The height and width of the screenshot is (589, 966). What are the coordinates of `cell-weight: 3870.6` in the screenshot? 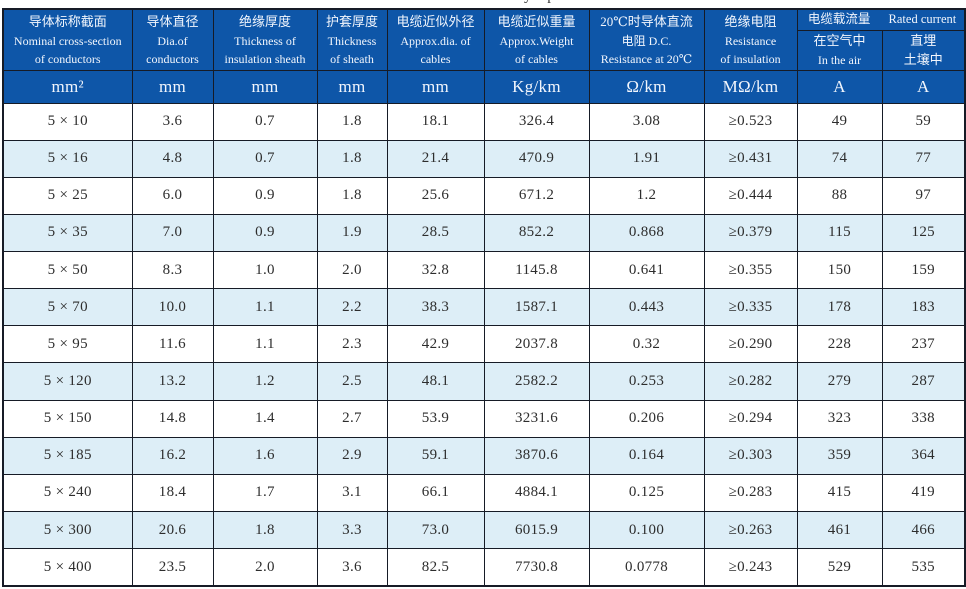 It's located at (536, 455).